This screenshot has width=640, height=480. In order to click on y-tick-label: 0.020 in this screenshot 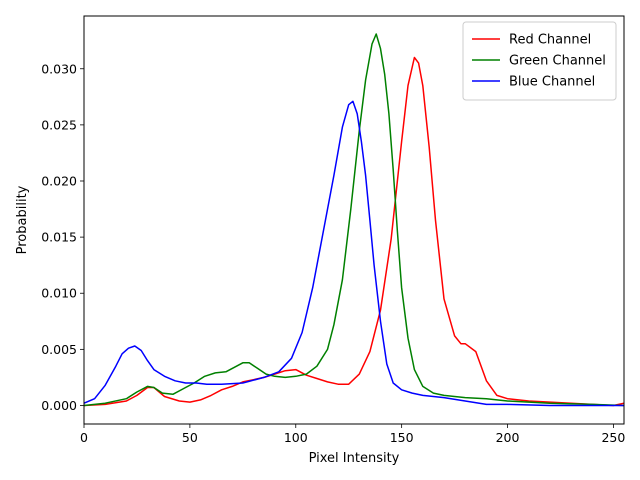, I will do `click(59, 180)`.